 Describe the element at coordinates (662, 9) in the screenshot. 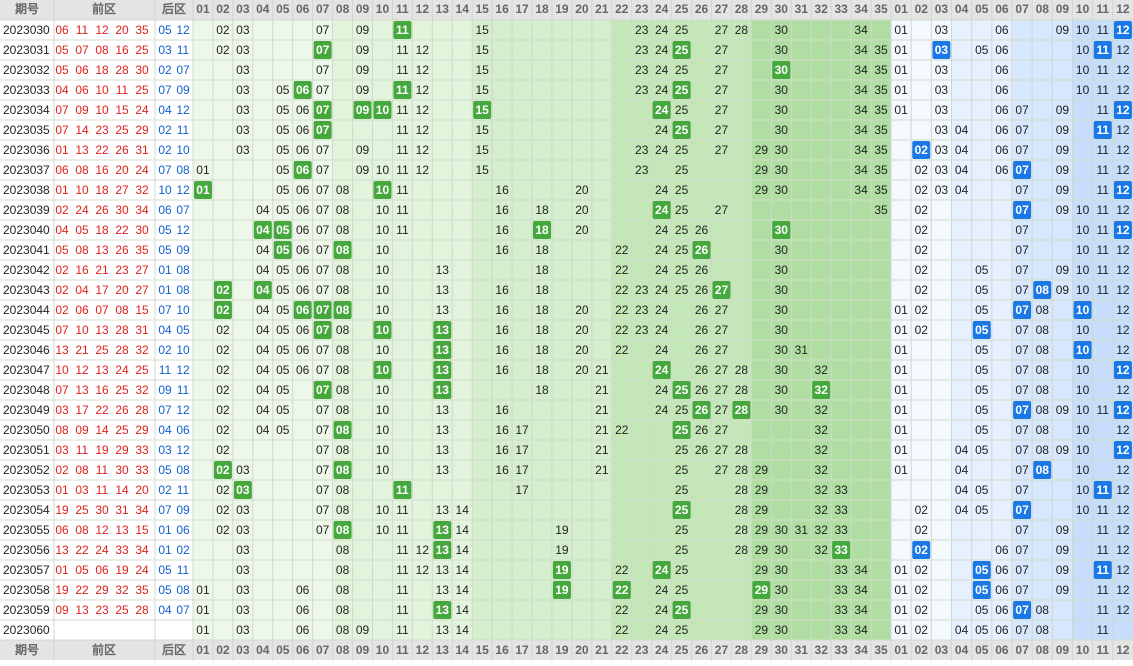

I see `col-label: 24` at that location.